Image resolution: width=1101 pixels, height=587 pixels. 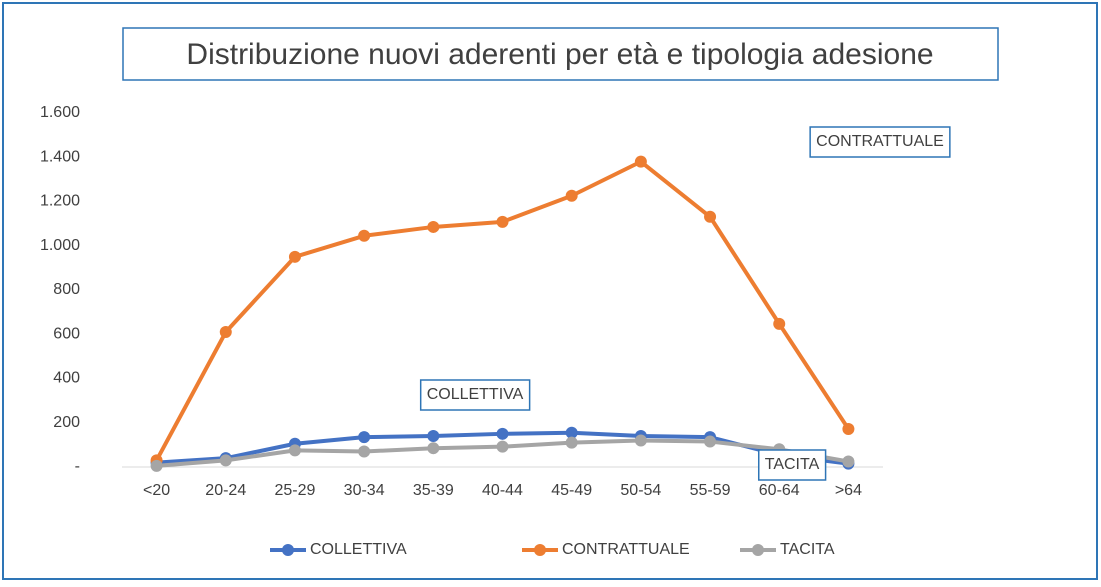 What do you see at coordinates (66, 378) in the screenshot?
I see `y-tick-label: 400` at bounding box center [66, 378].